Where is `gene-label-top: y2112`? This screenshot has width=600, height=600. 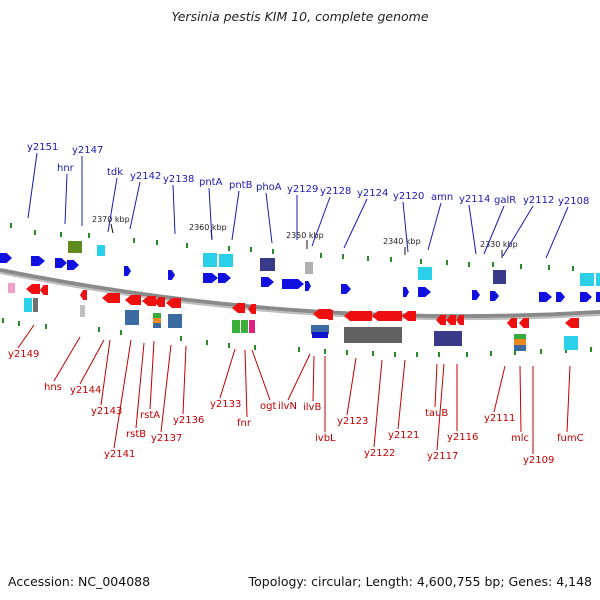
gene-label-top: y2112 is located at coordinates (538, 200).